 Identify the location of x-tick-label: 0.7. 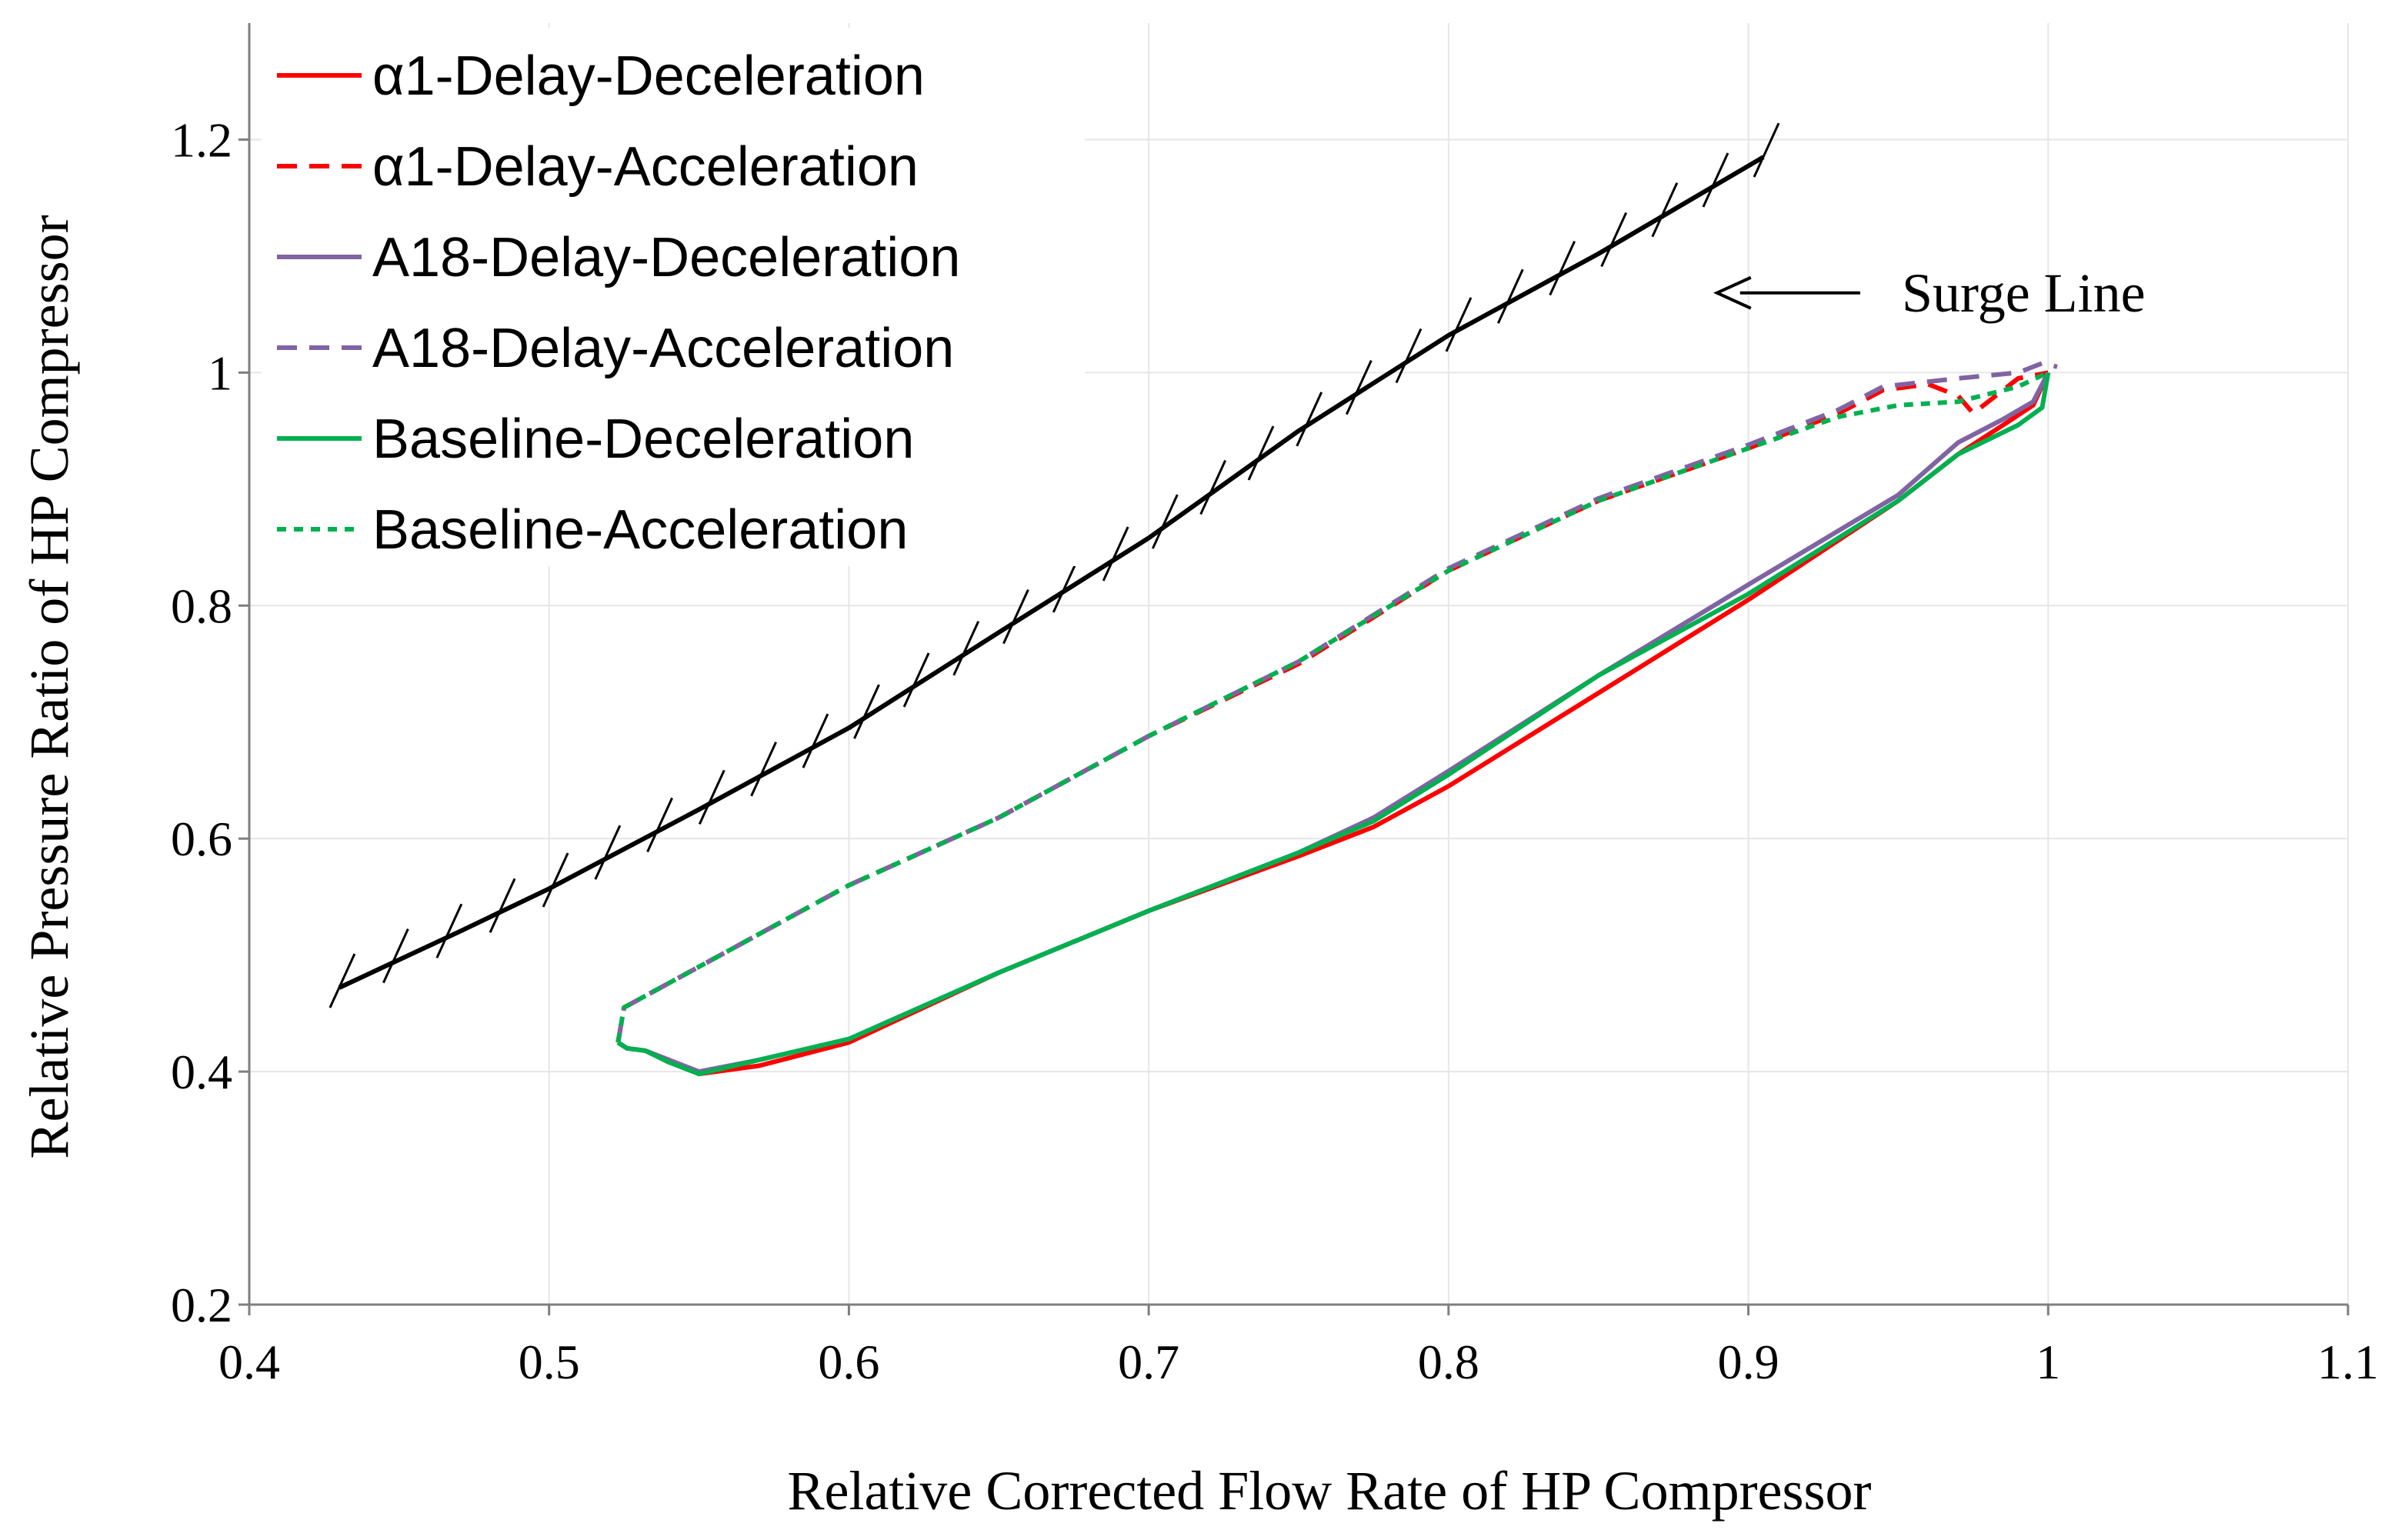
(1148, 1362).